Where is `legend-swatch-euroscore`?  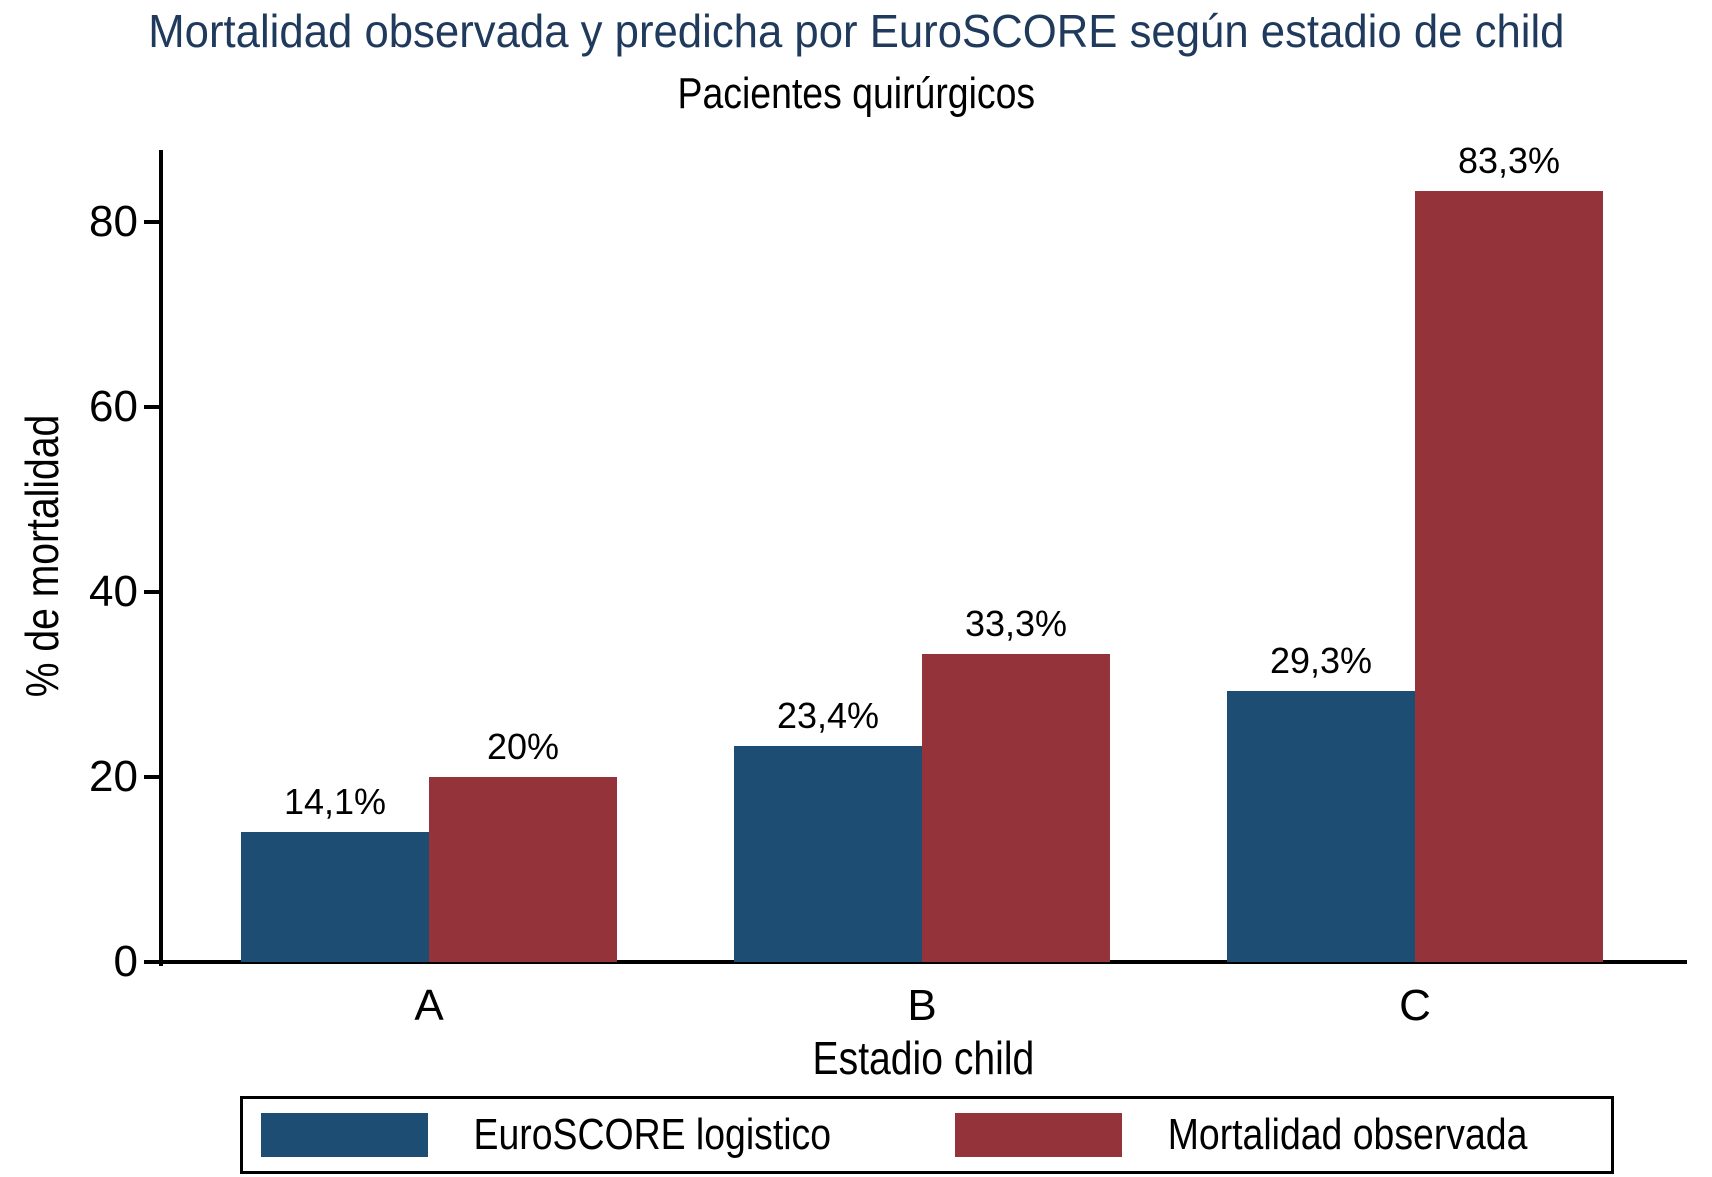
legend-swatch-euroscore is located at coordinates (344, 1135).